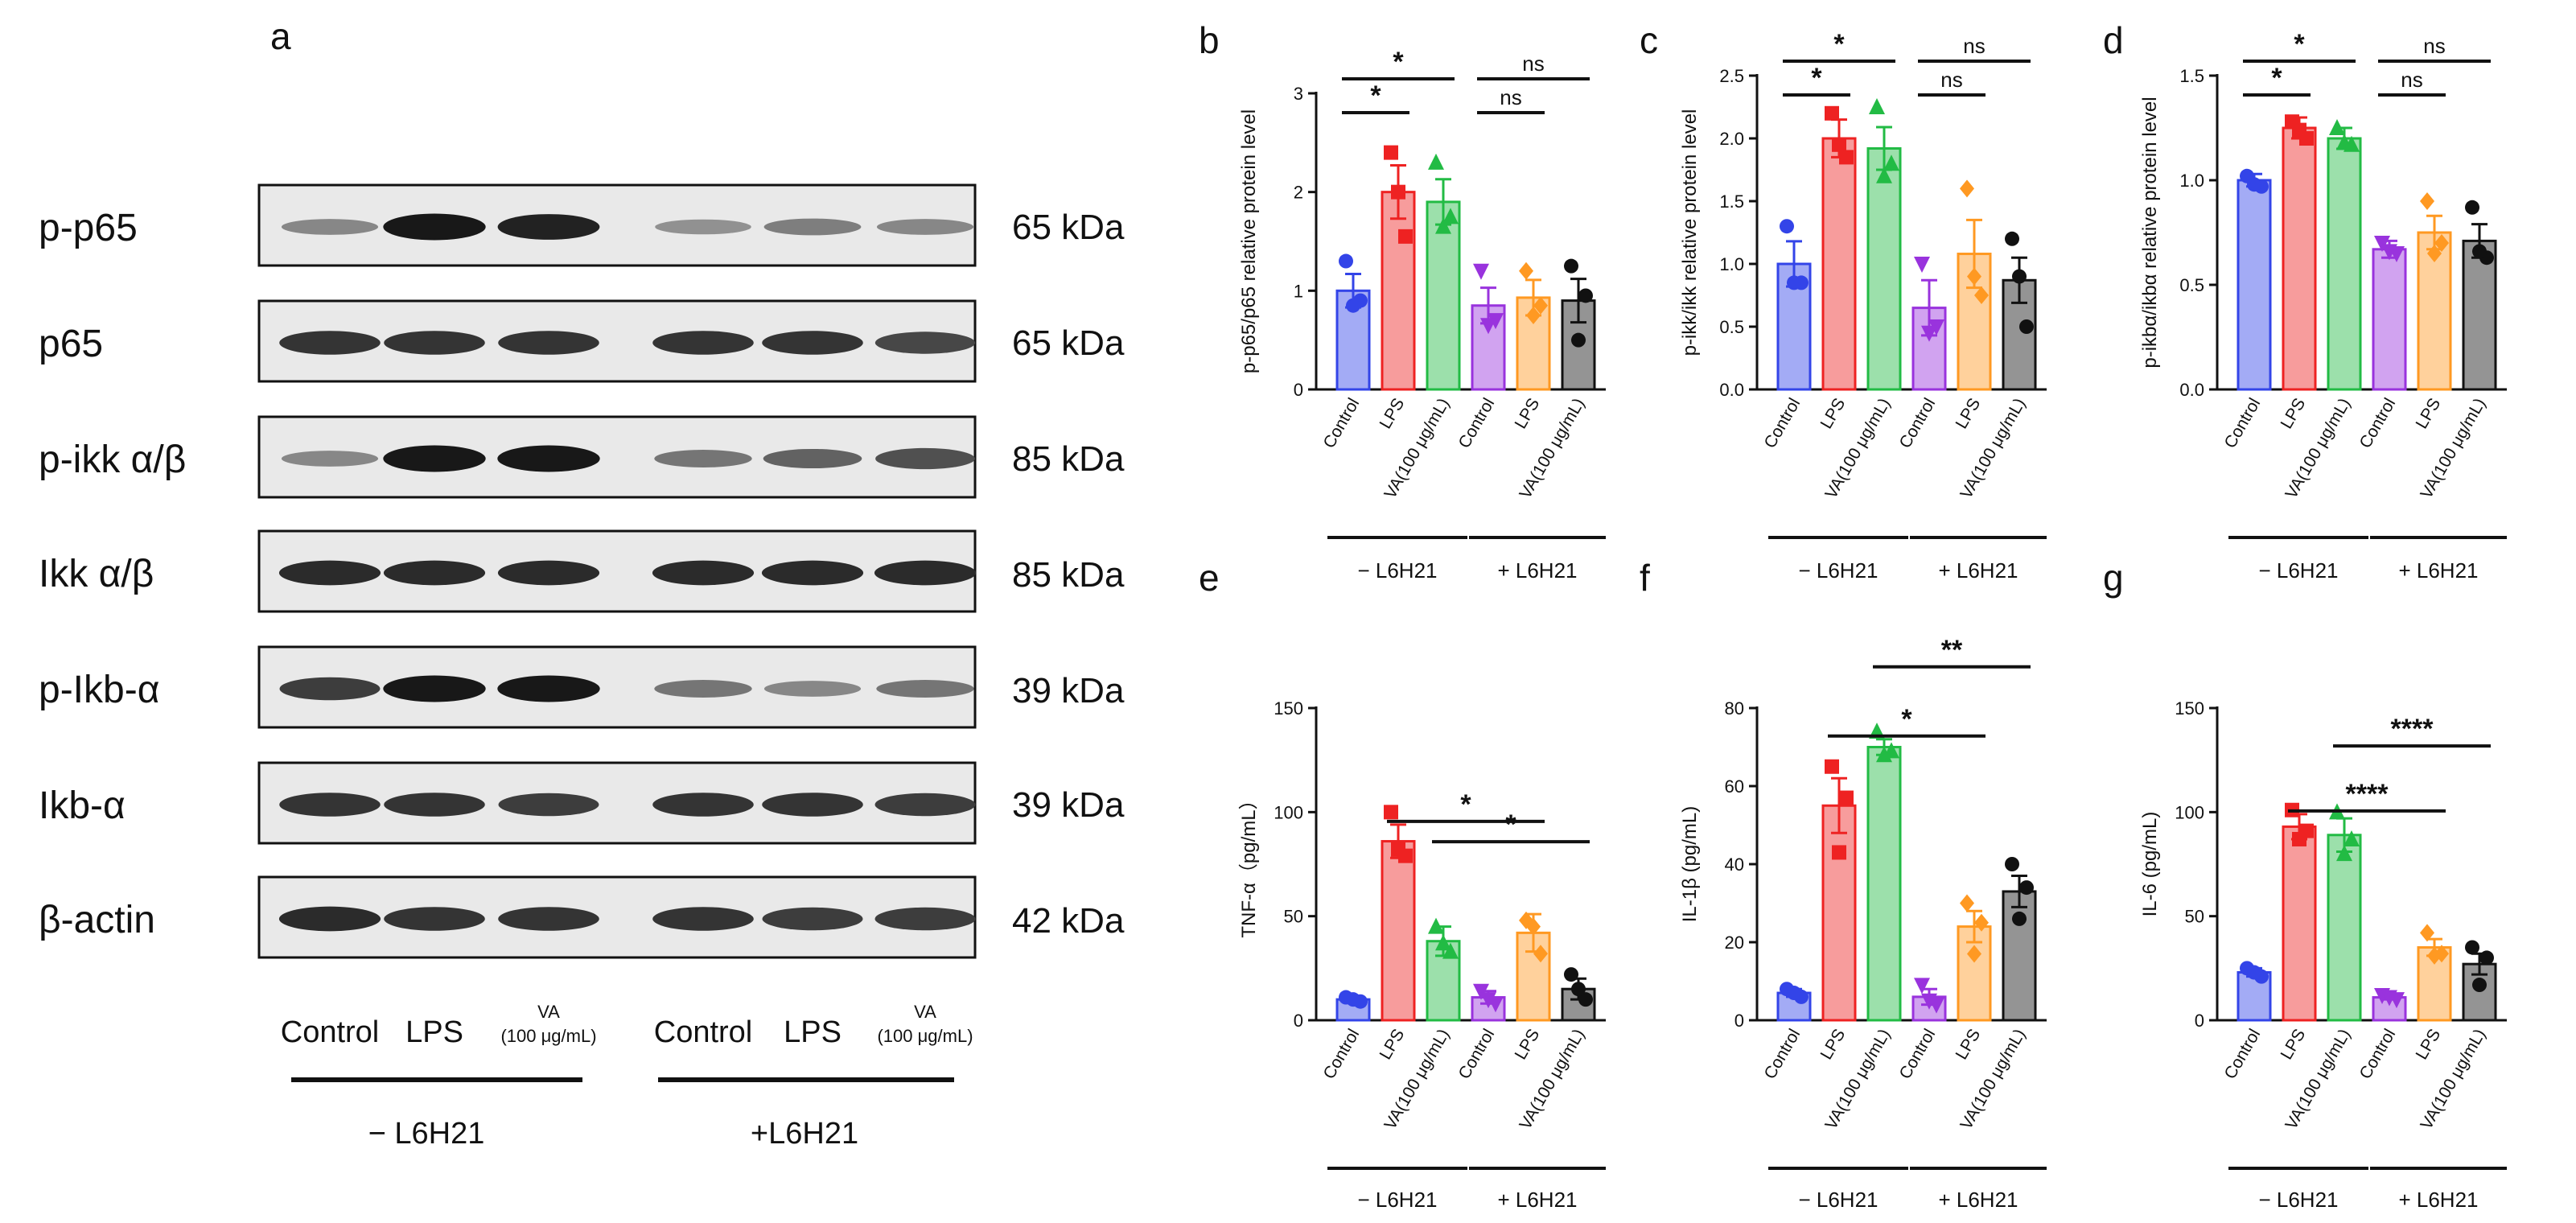 The width and height of the screenshot is (2576, 1223). I want to click on protein-label: p-p65, so click(88, 228).